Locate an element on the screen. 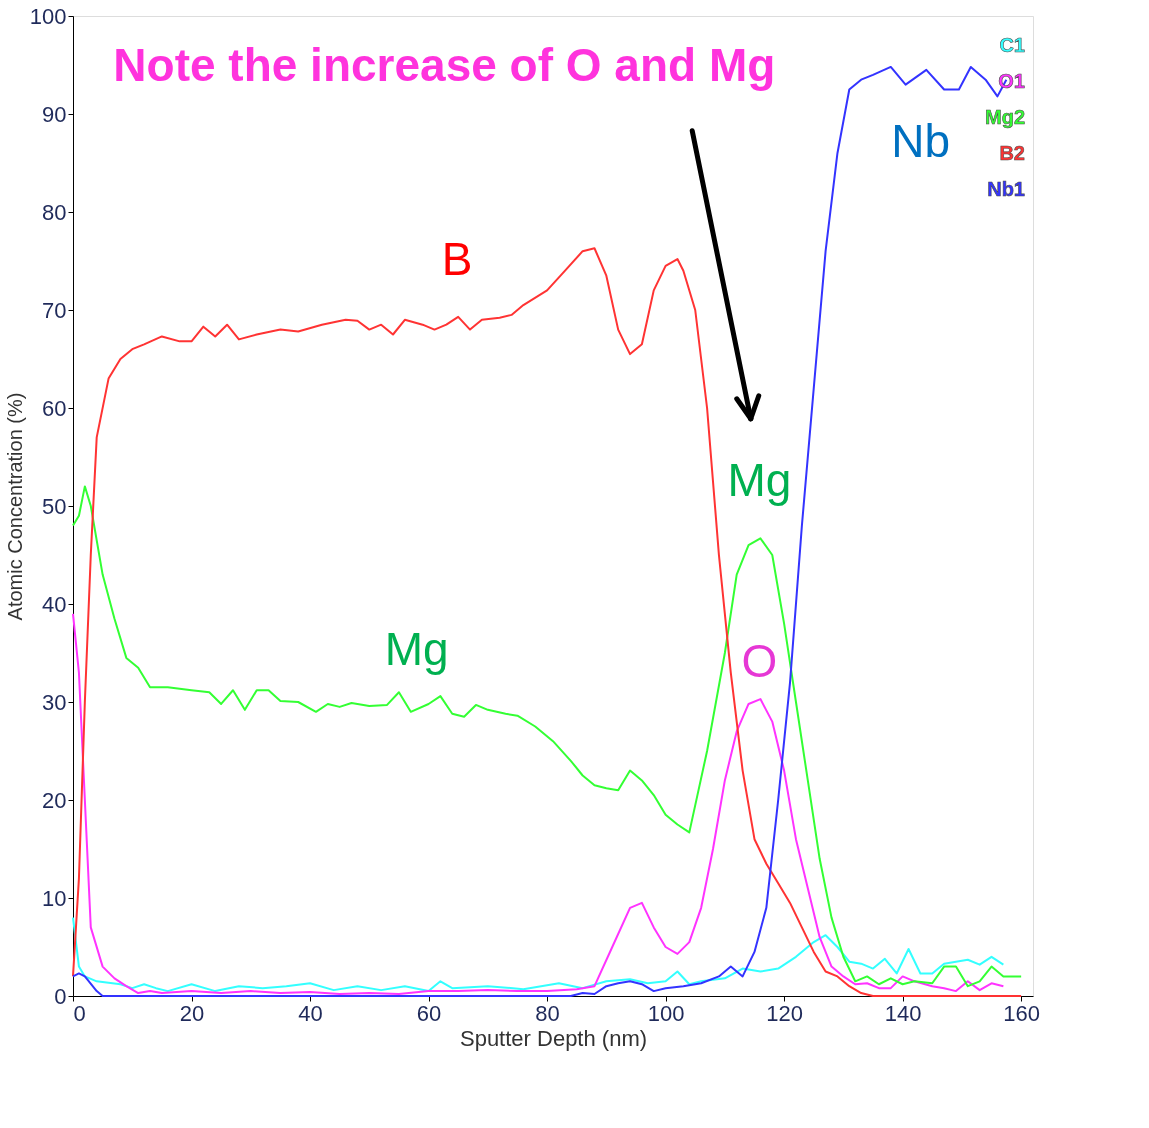  x-tick-label: 80 is located at coordinates (547, 1013).